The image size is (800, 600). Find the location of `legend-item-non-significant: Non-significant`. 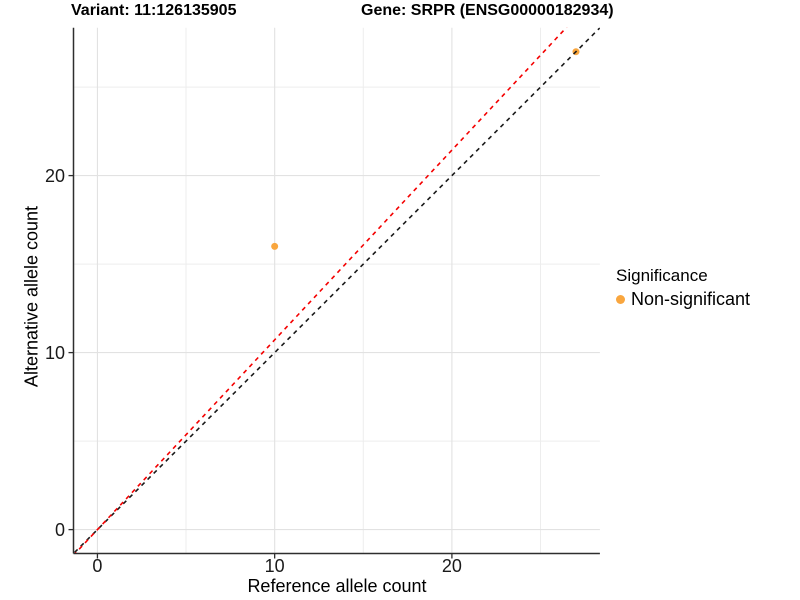

legend-item-non-significant: Non-significant is located at coordinates (683, 299).